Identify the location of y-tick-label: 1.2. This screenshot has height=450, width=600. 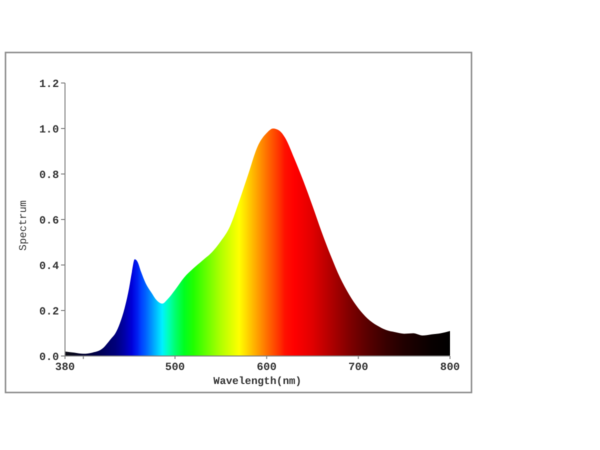
(49, 84).